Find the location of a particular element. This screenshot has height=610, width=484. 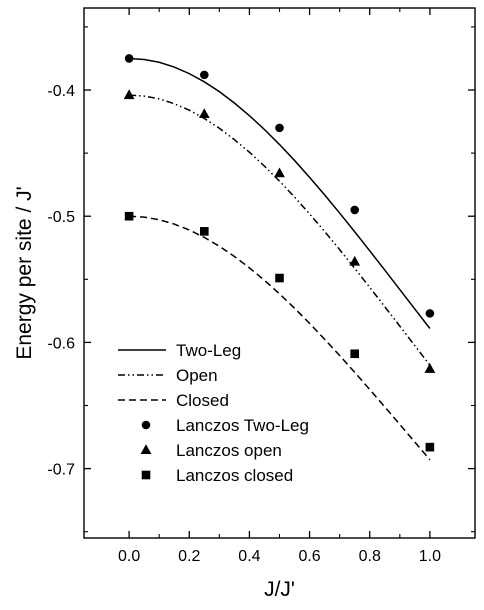

x-tick-label: 0.2 is located at coordinates (189, 556).